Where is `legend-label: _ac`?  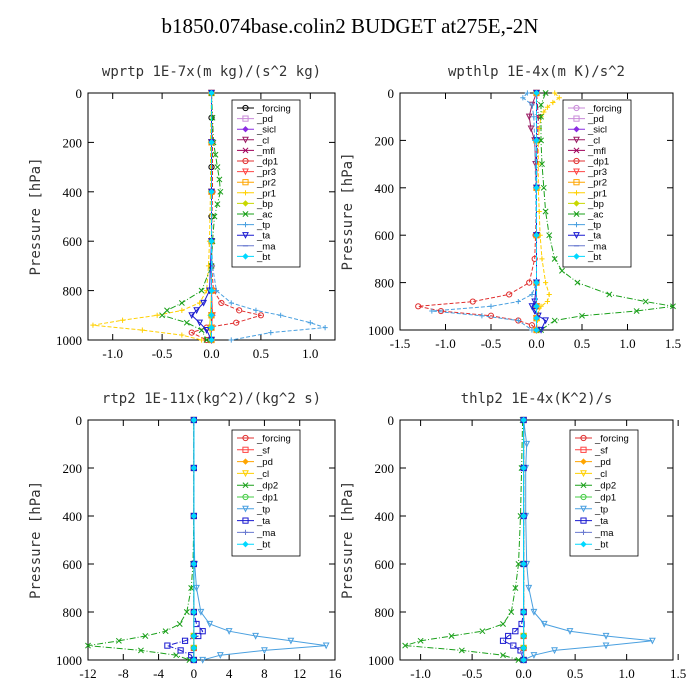 legend-label: _ac is located at coordinates (264, 215).